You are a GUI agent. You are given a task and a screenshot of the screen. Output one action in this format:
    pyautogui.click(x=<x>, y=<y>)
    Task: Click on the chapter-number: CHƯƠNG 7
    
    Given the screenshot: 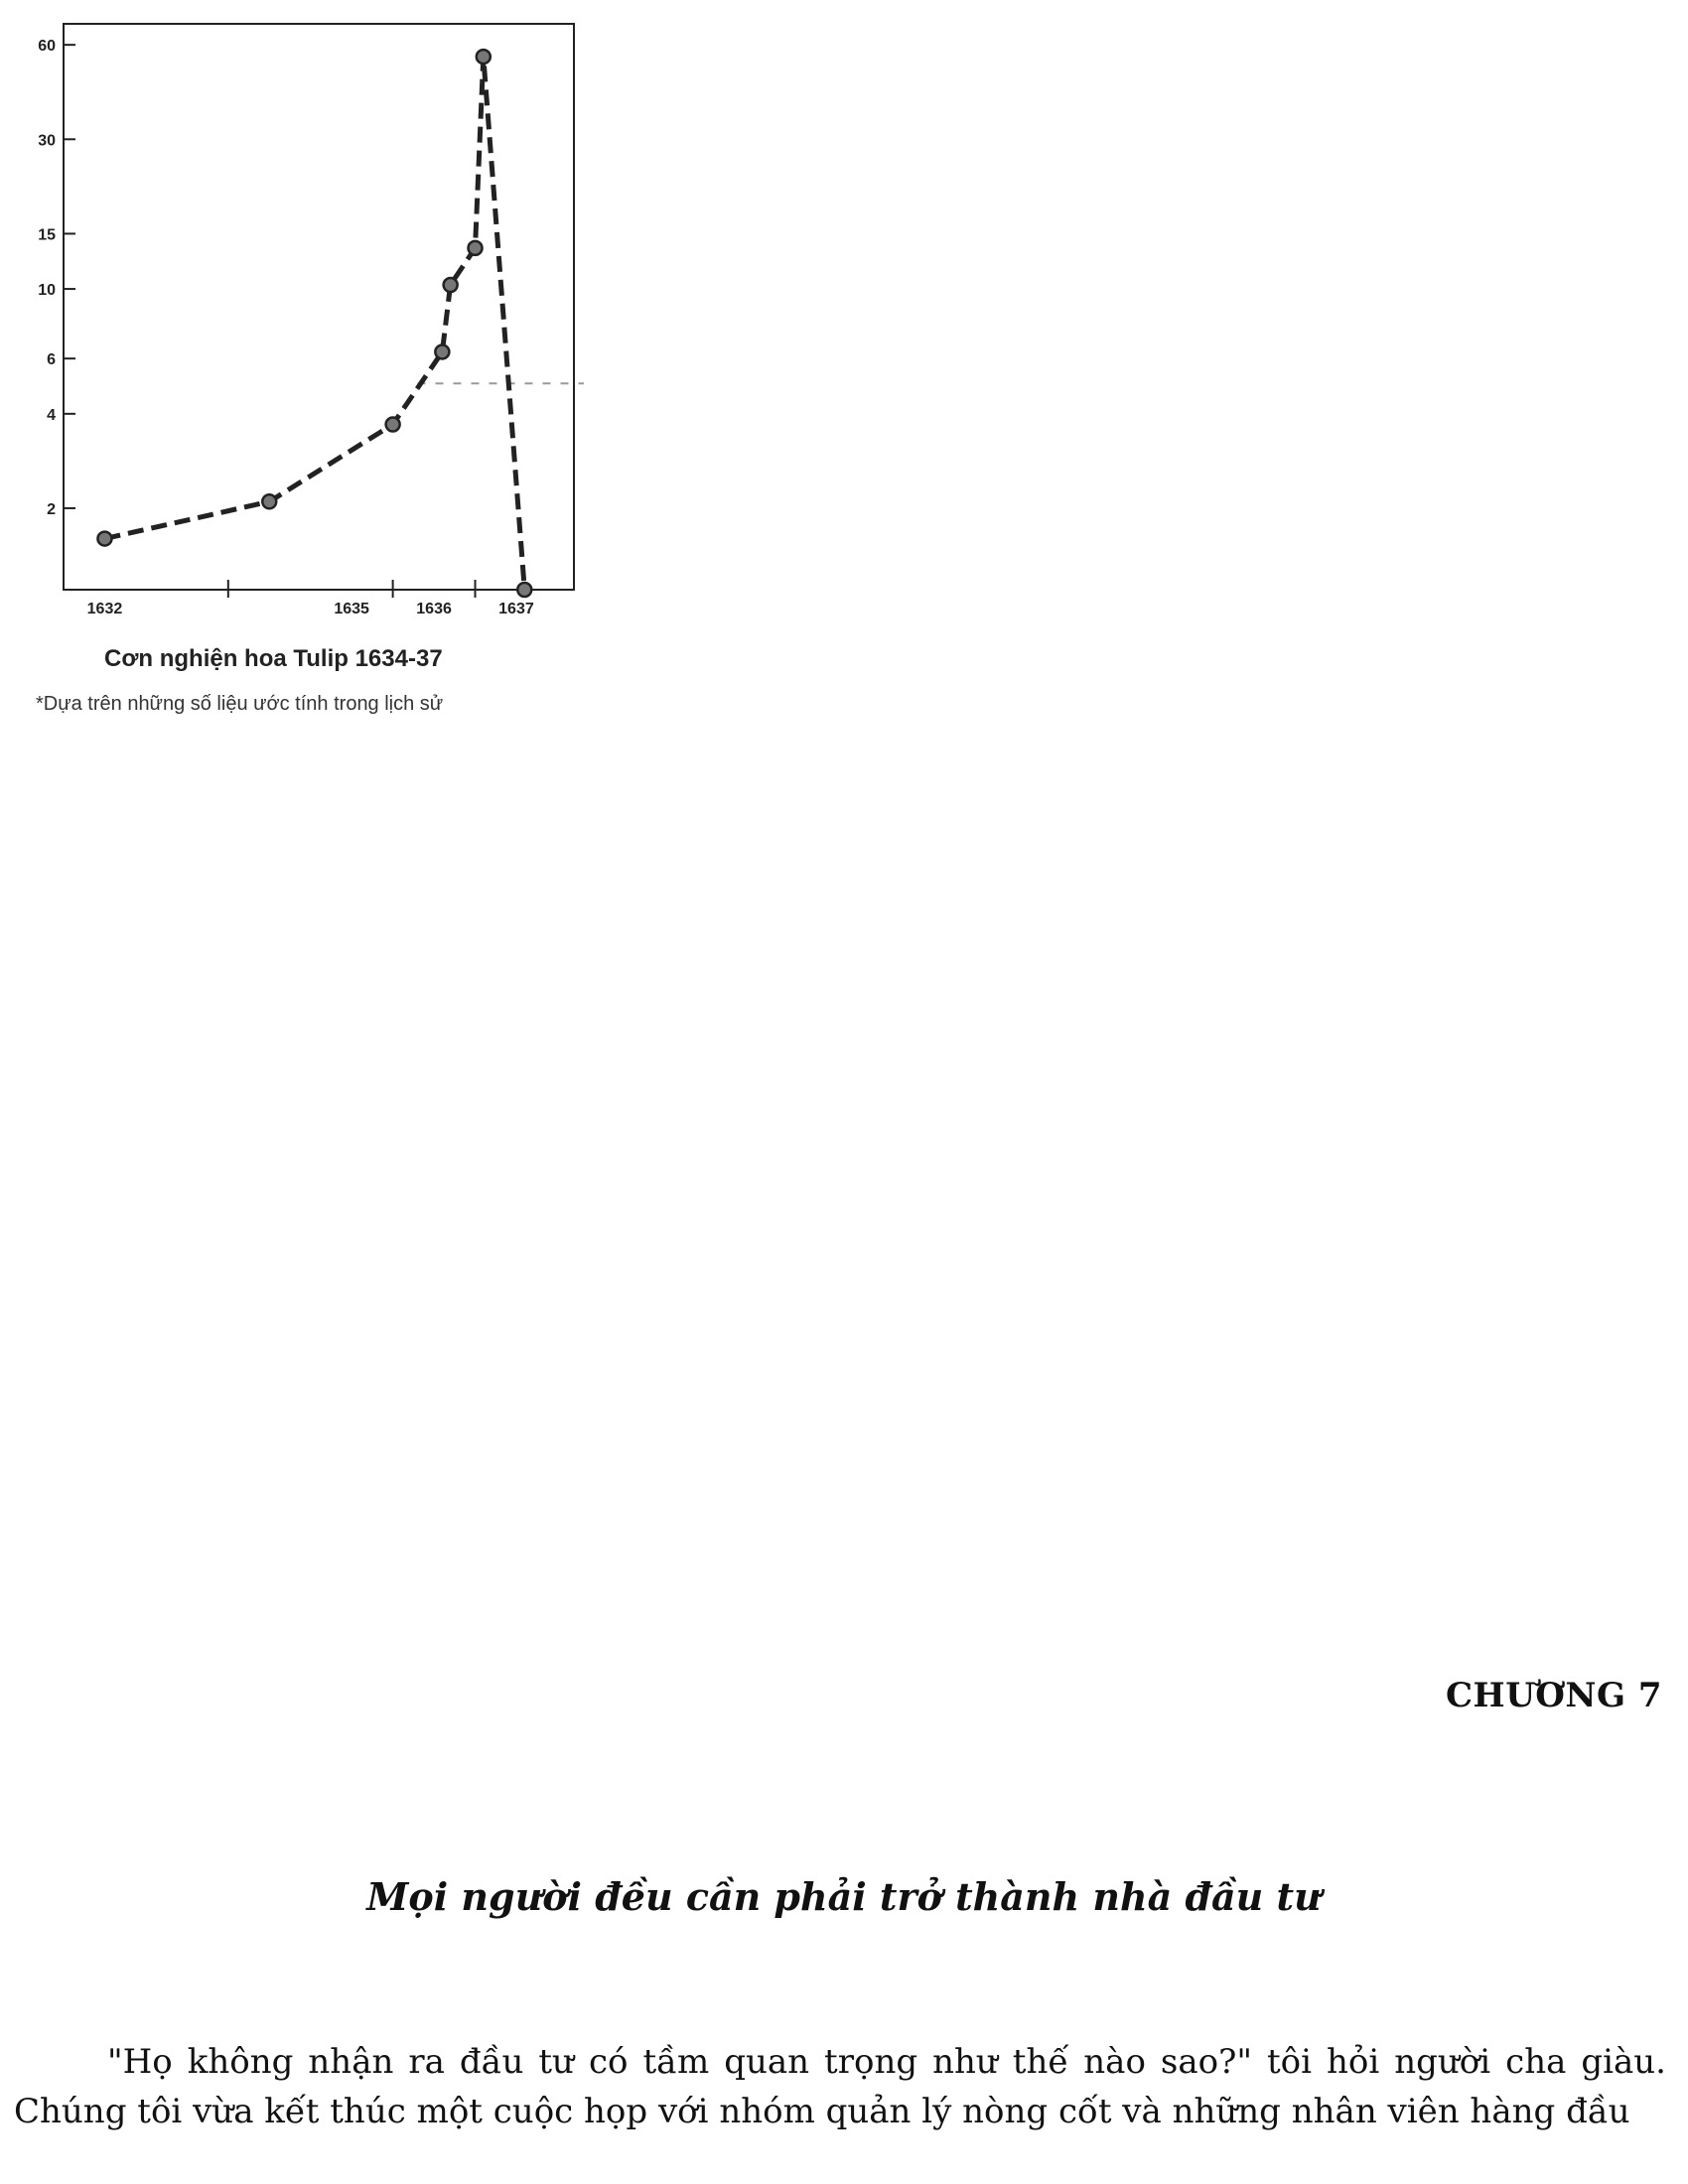 What is the action you would take?
    pyautogui.click(x=1553, y=1695)
    